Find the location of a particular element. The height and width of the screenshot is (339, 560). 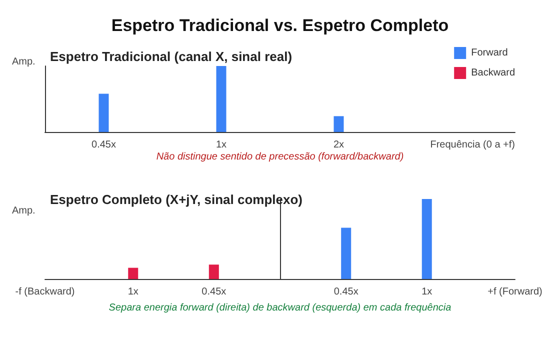

chart-title: Espetro Completo (X+jY, sinal complexo) is located at coordinates (176, 199).